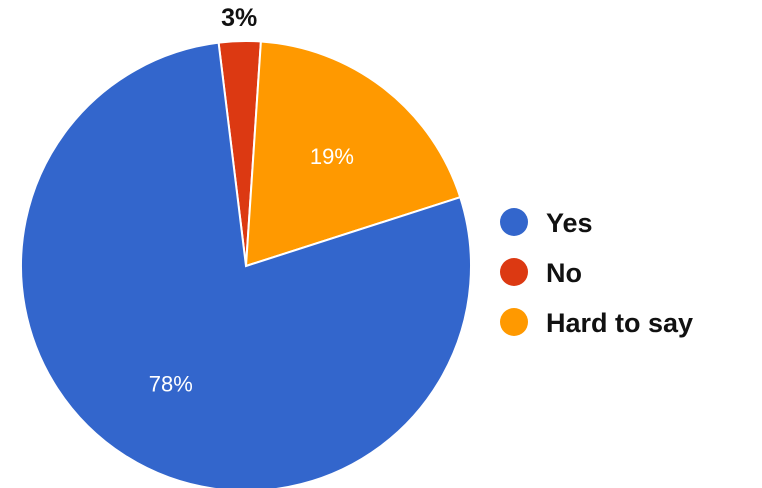  I want to click on legend-label-yes: Yes, so click(569, 223).